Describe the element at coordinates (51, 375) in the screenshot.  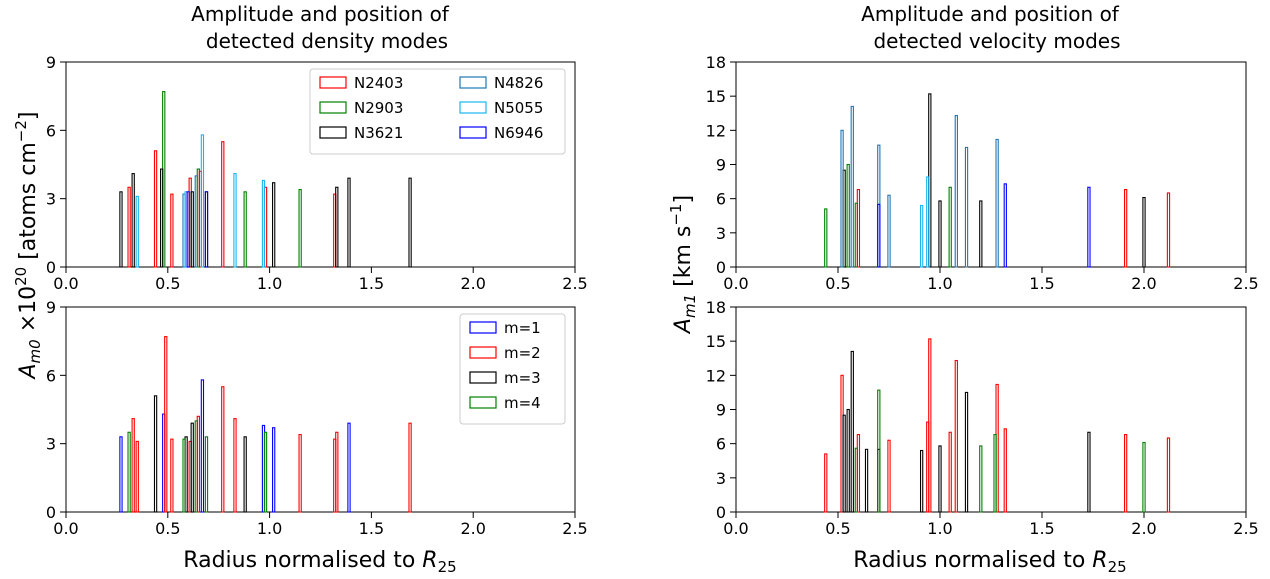
I see `bottom-left-ytick-label-2: 6` at that location.